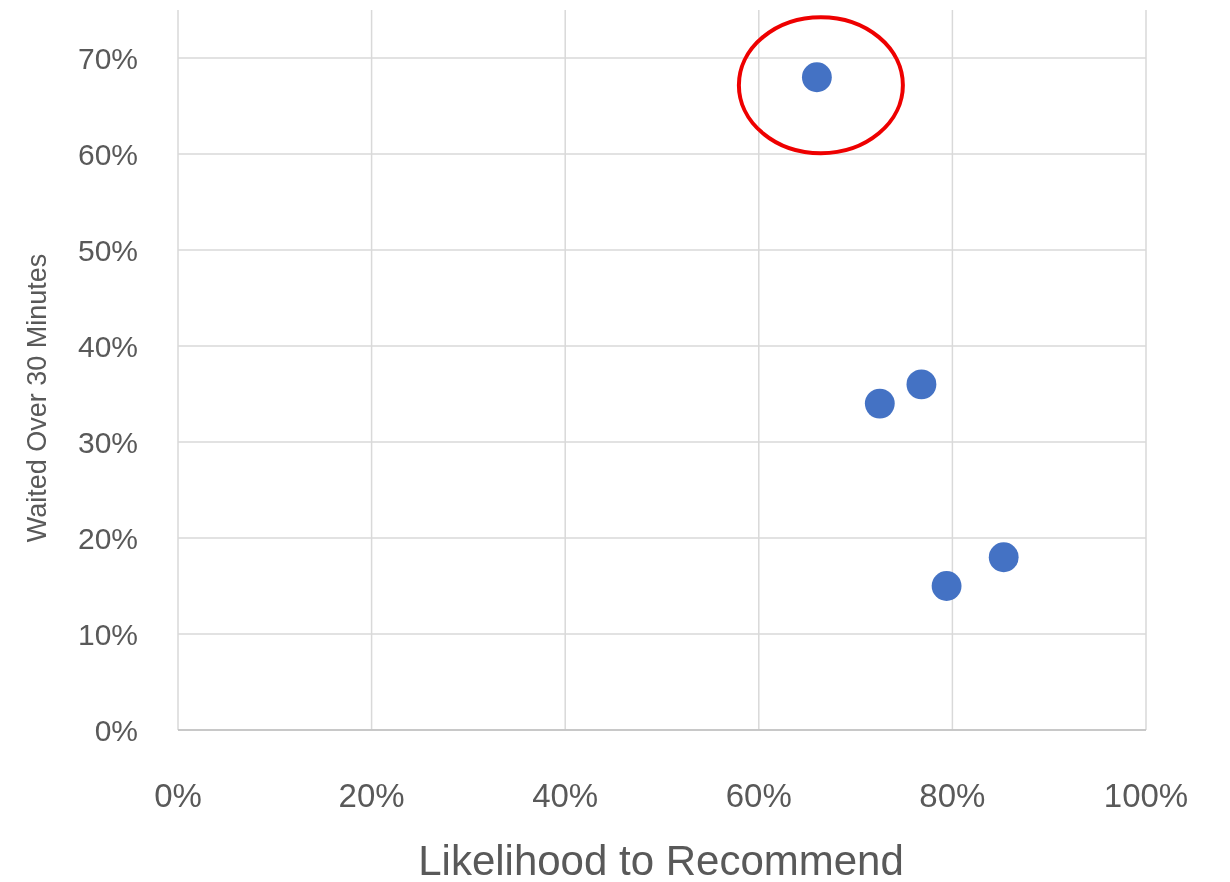  What do you see at coordinates (107, 346) in the screenshot?
I see `y-tick-label: 40%` at bounding box center [107, 346].